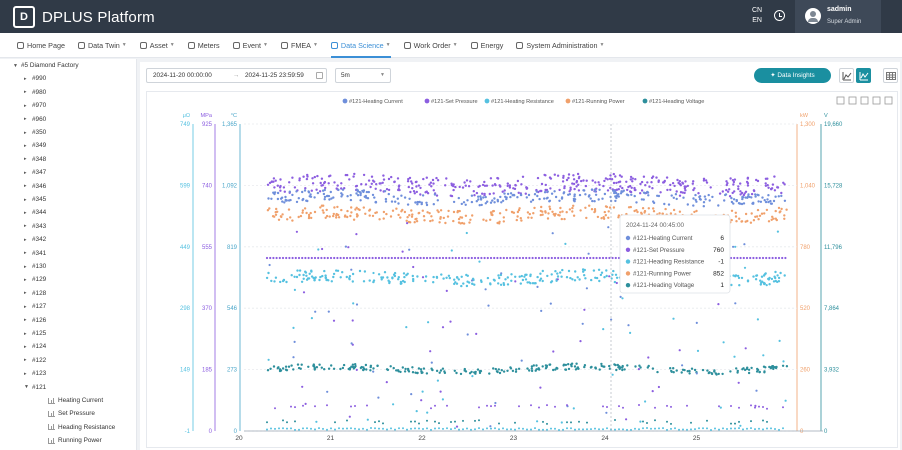  I want to click on tree-item: ▸ #127, so click(35, 306).